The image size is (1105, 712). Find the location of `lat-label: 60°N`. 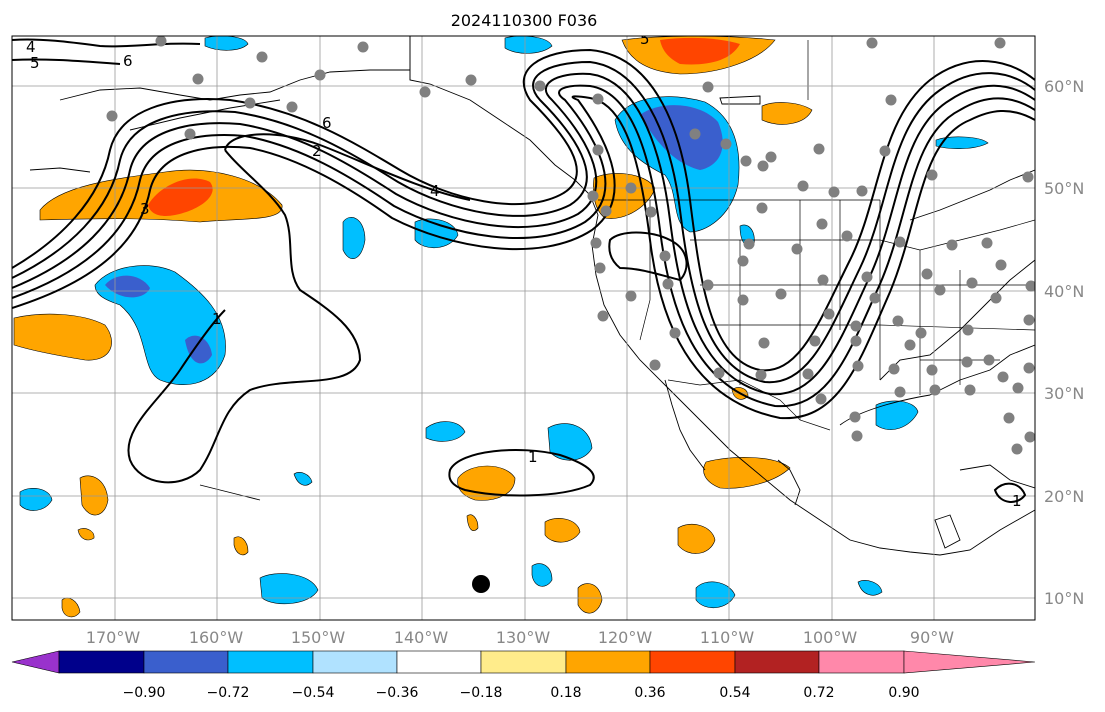

lat-label: 60°N is located at coordinates (1064, 86).